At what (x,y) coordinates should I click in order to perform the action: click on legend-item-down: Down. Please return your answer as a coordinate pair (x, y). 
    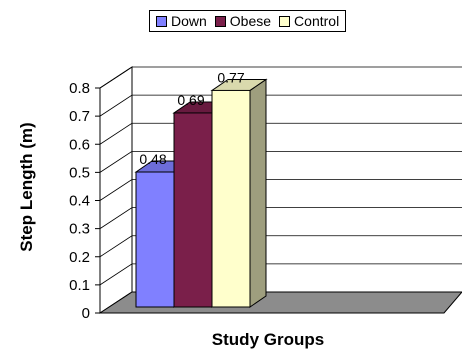
    Looking at the image, I should click on (181, 21).